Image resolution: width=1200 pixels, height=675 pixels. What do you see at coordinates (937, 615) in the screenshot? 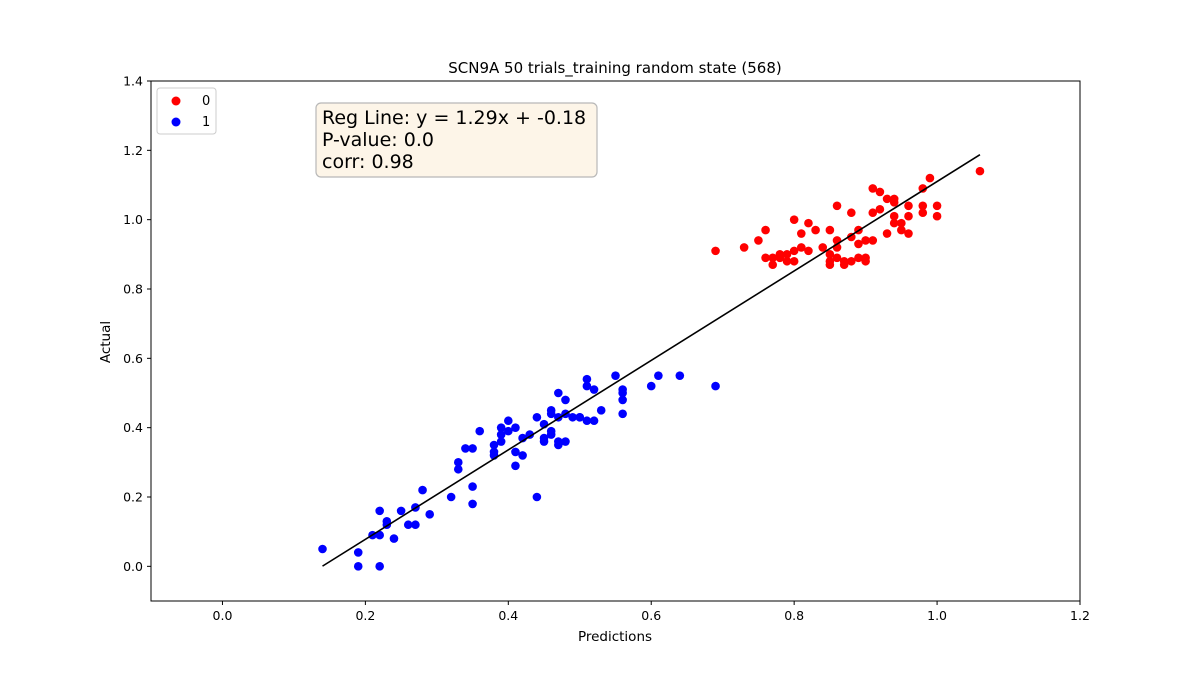
I see `x-tick-label: 1.0` at bounding box center [937, 615].